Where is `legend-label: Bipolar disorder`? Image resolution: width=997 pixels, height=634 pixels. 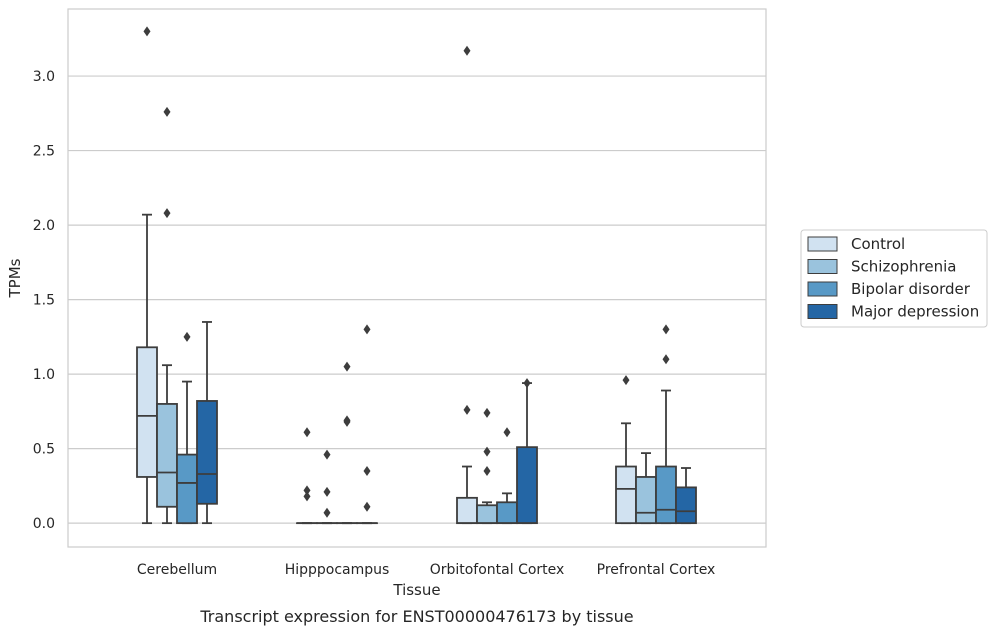
legend-label: Bipolar disorder is located at coordinates (911, 289).